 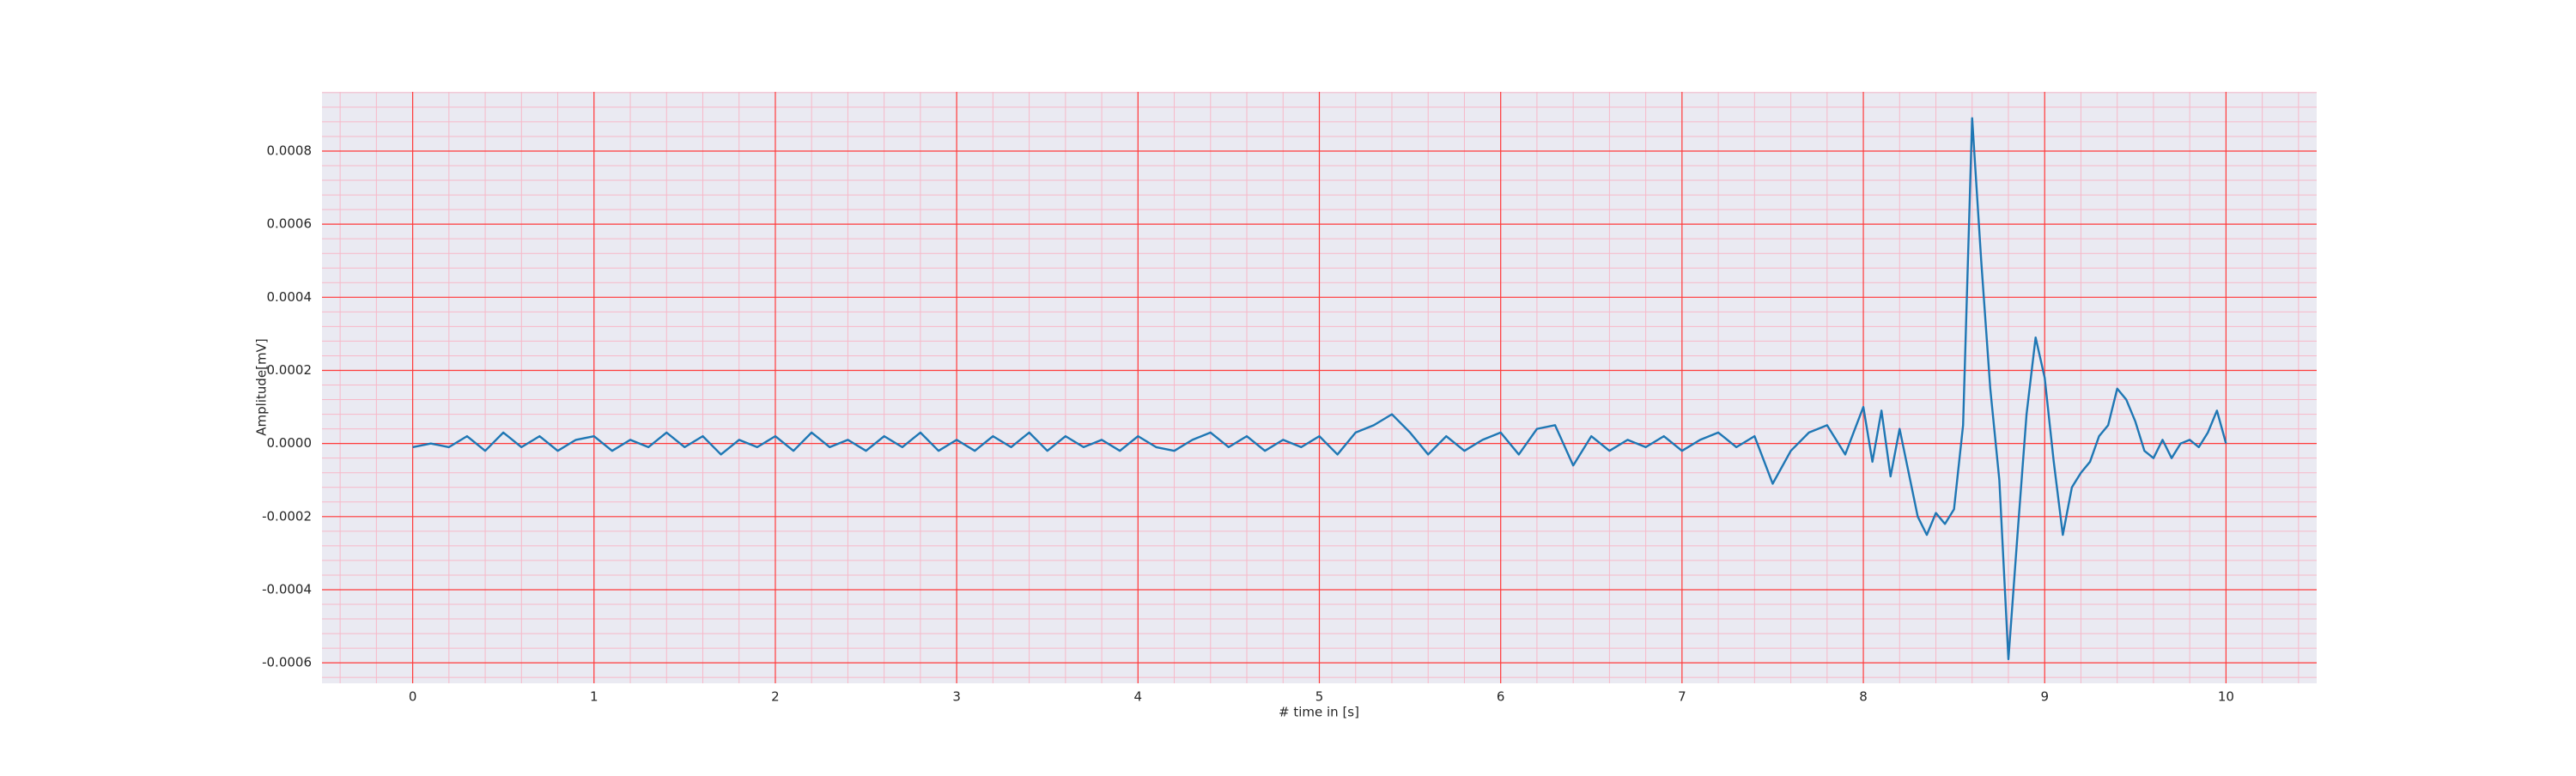 I want to click on x-tick-label: 8, so click(x=1864, y=697).